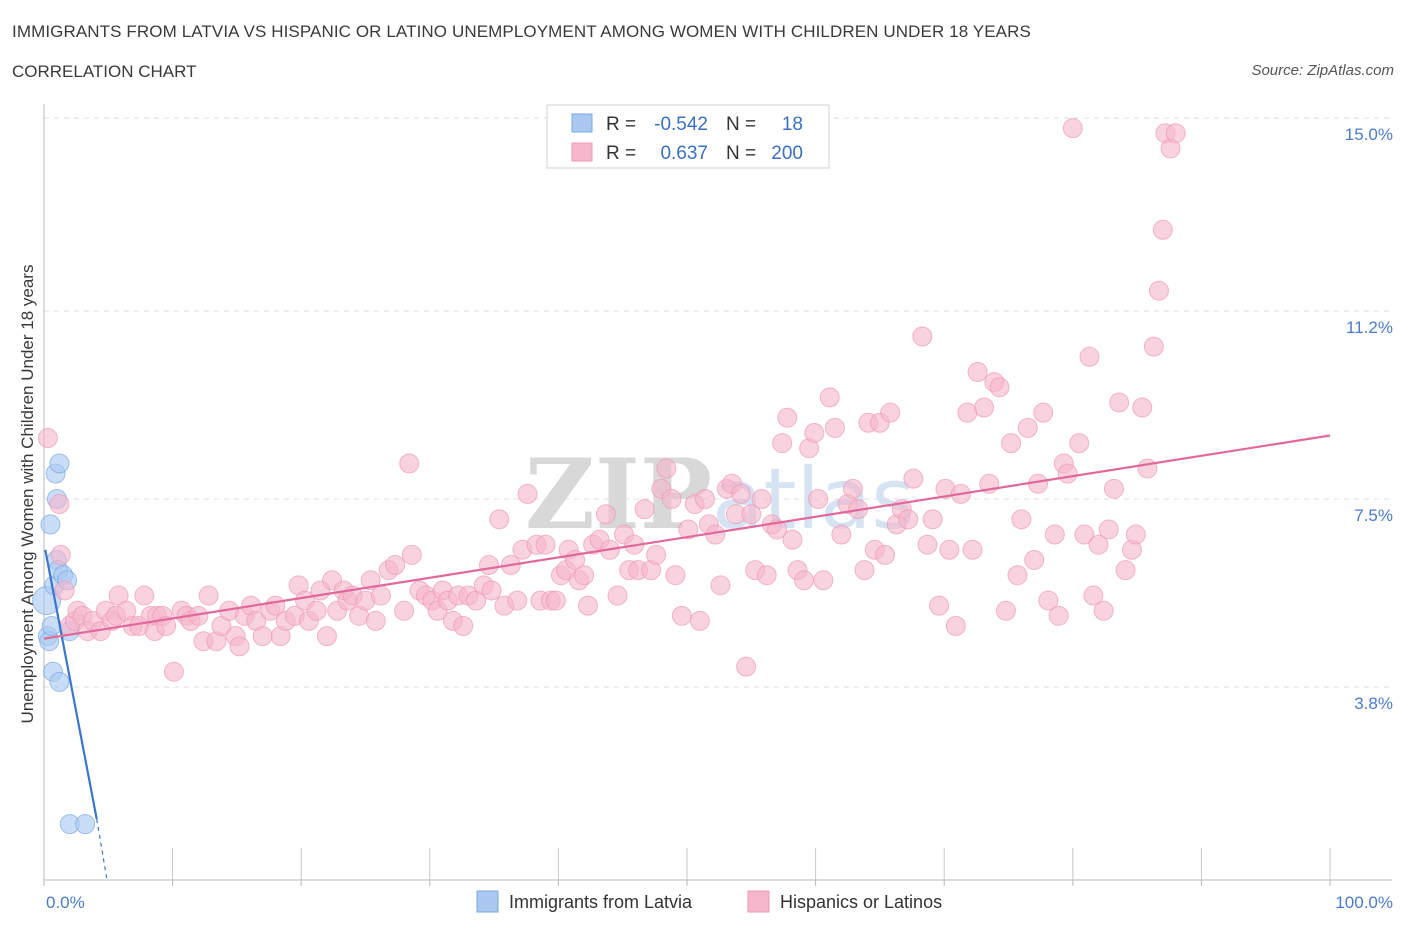 The width and height of the screenshot is (1406, 930). What do you see at coordinates (1364, 902) in the screenshot?
I see `x-tick-label-1: 100.0%` at bounding box center [1364, 902].